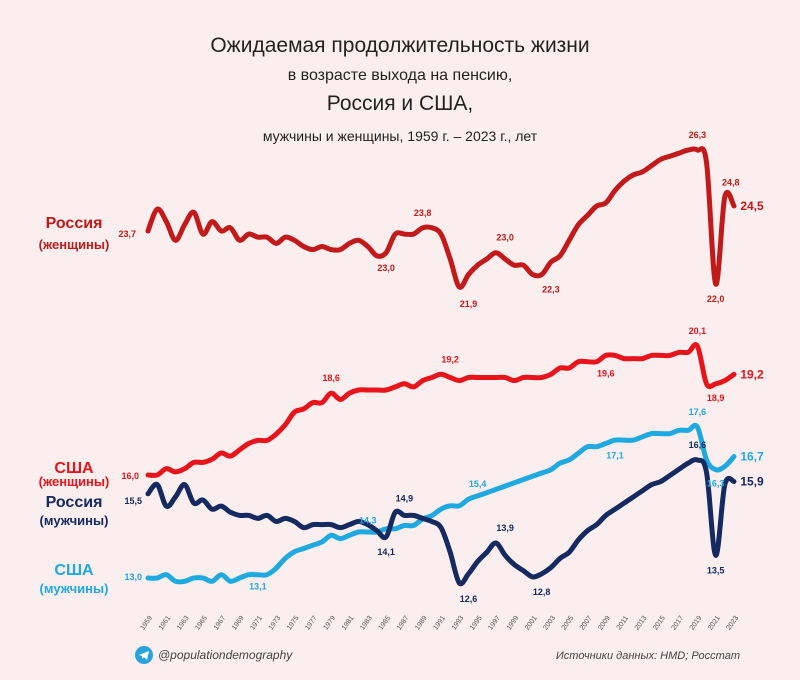 The height and width of the screenshot is (680, 800). What do you see at coordinates (476, 623) in the screenshot?
I see `x-tick-1995: 1995` at bounding box center [476, 623].